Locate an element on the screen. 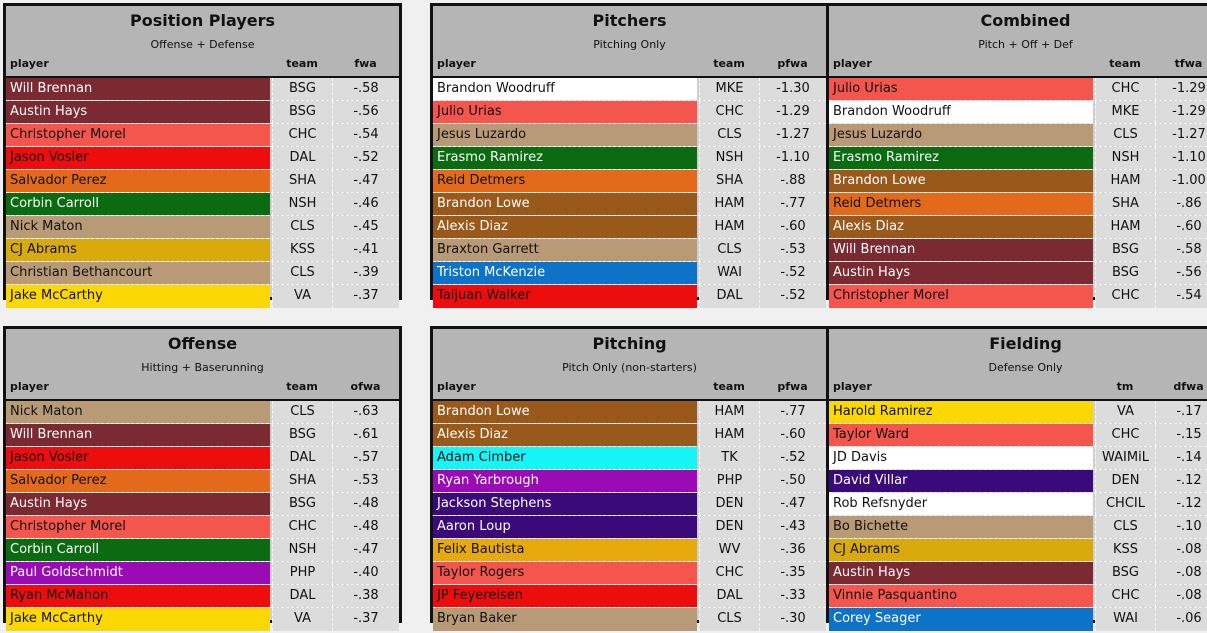  table-row: Austin Hays BSG -.08 is located at coordinates (1018, 573).